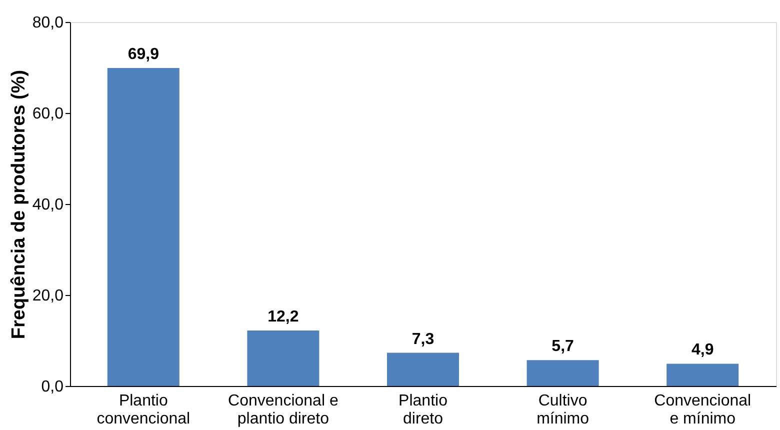 The image size is (780, 430). Describe the element at coordinates (283, 317) in the screenshot. I see `data-label: 12,2` at that location.